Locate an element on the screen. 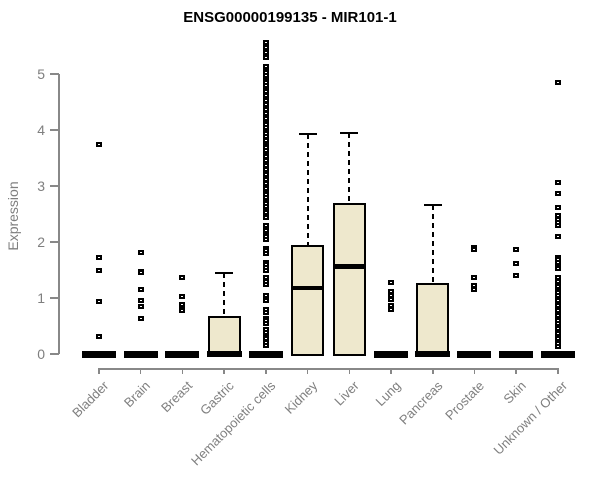 This screenshot has width=600, height=500. x-tick-label: Skin is located at coordinates (514, 392).